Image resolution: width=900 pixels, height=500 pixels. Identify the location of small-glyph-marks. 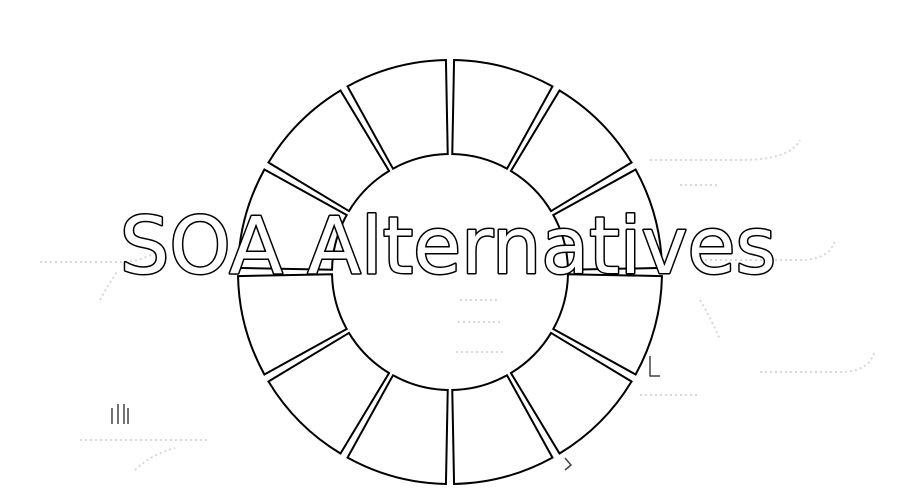
(385, 413).